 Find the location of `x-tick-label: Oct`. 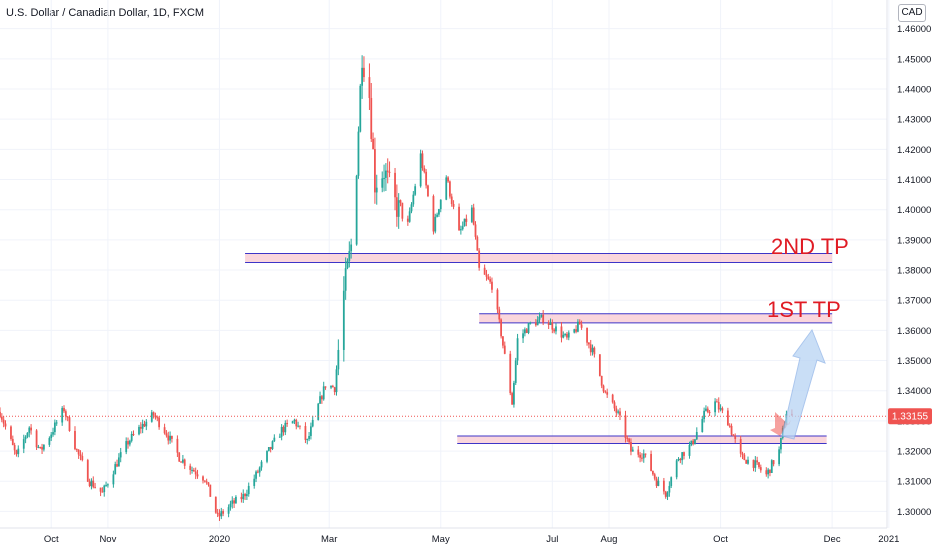

x-tick-label: Oct is located at coordinates (51, 539).